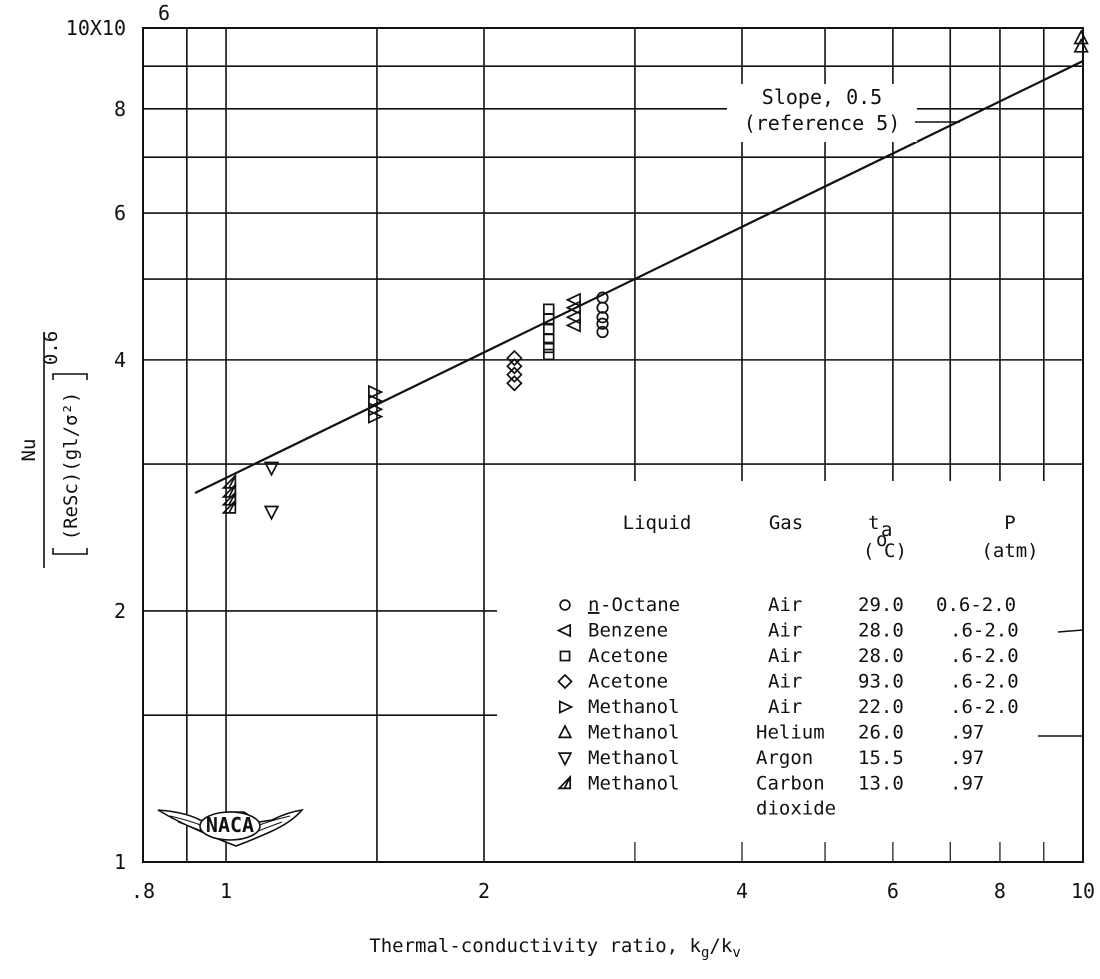  Describe the element at coordinates (120, 862) in the screenshot. I see `y-tick-label-0: 1` at that location.